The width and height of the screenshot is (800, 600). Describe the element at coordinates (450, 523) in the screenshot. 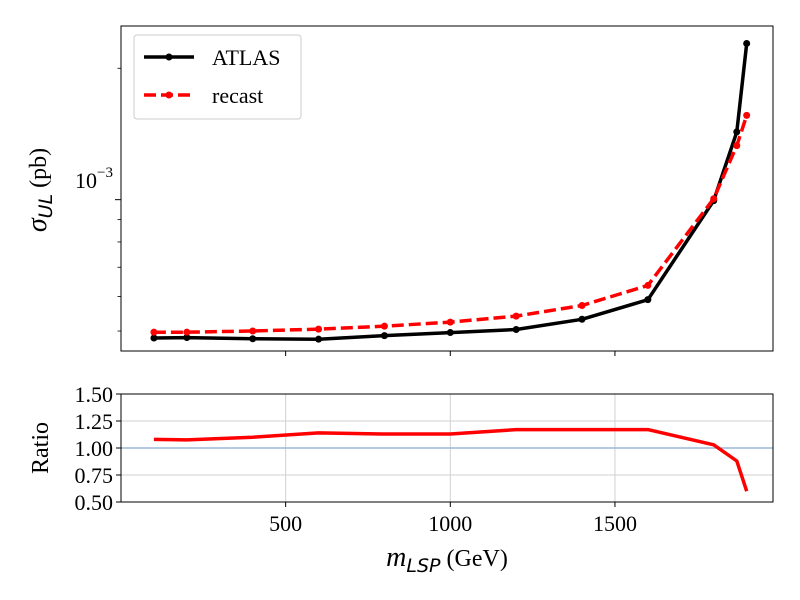

I see `xtick-label: 1000` at that location.